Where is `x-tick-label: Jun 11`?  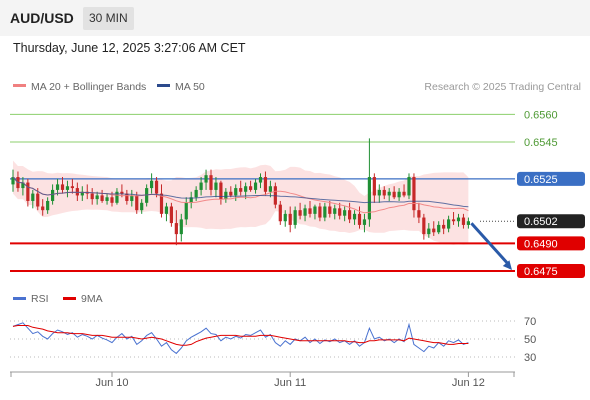 x-tick-label: Jun 11 is located at coordinates (290, 383).